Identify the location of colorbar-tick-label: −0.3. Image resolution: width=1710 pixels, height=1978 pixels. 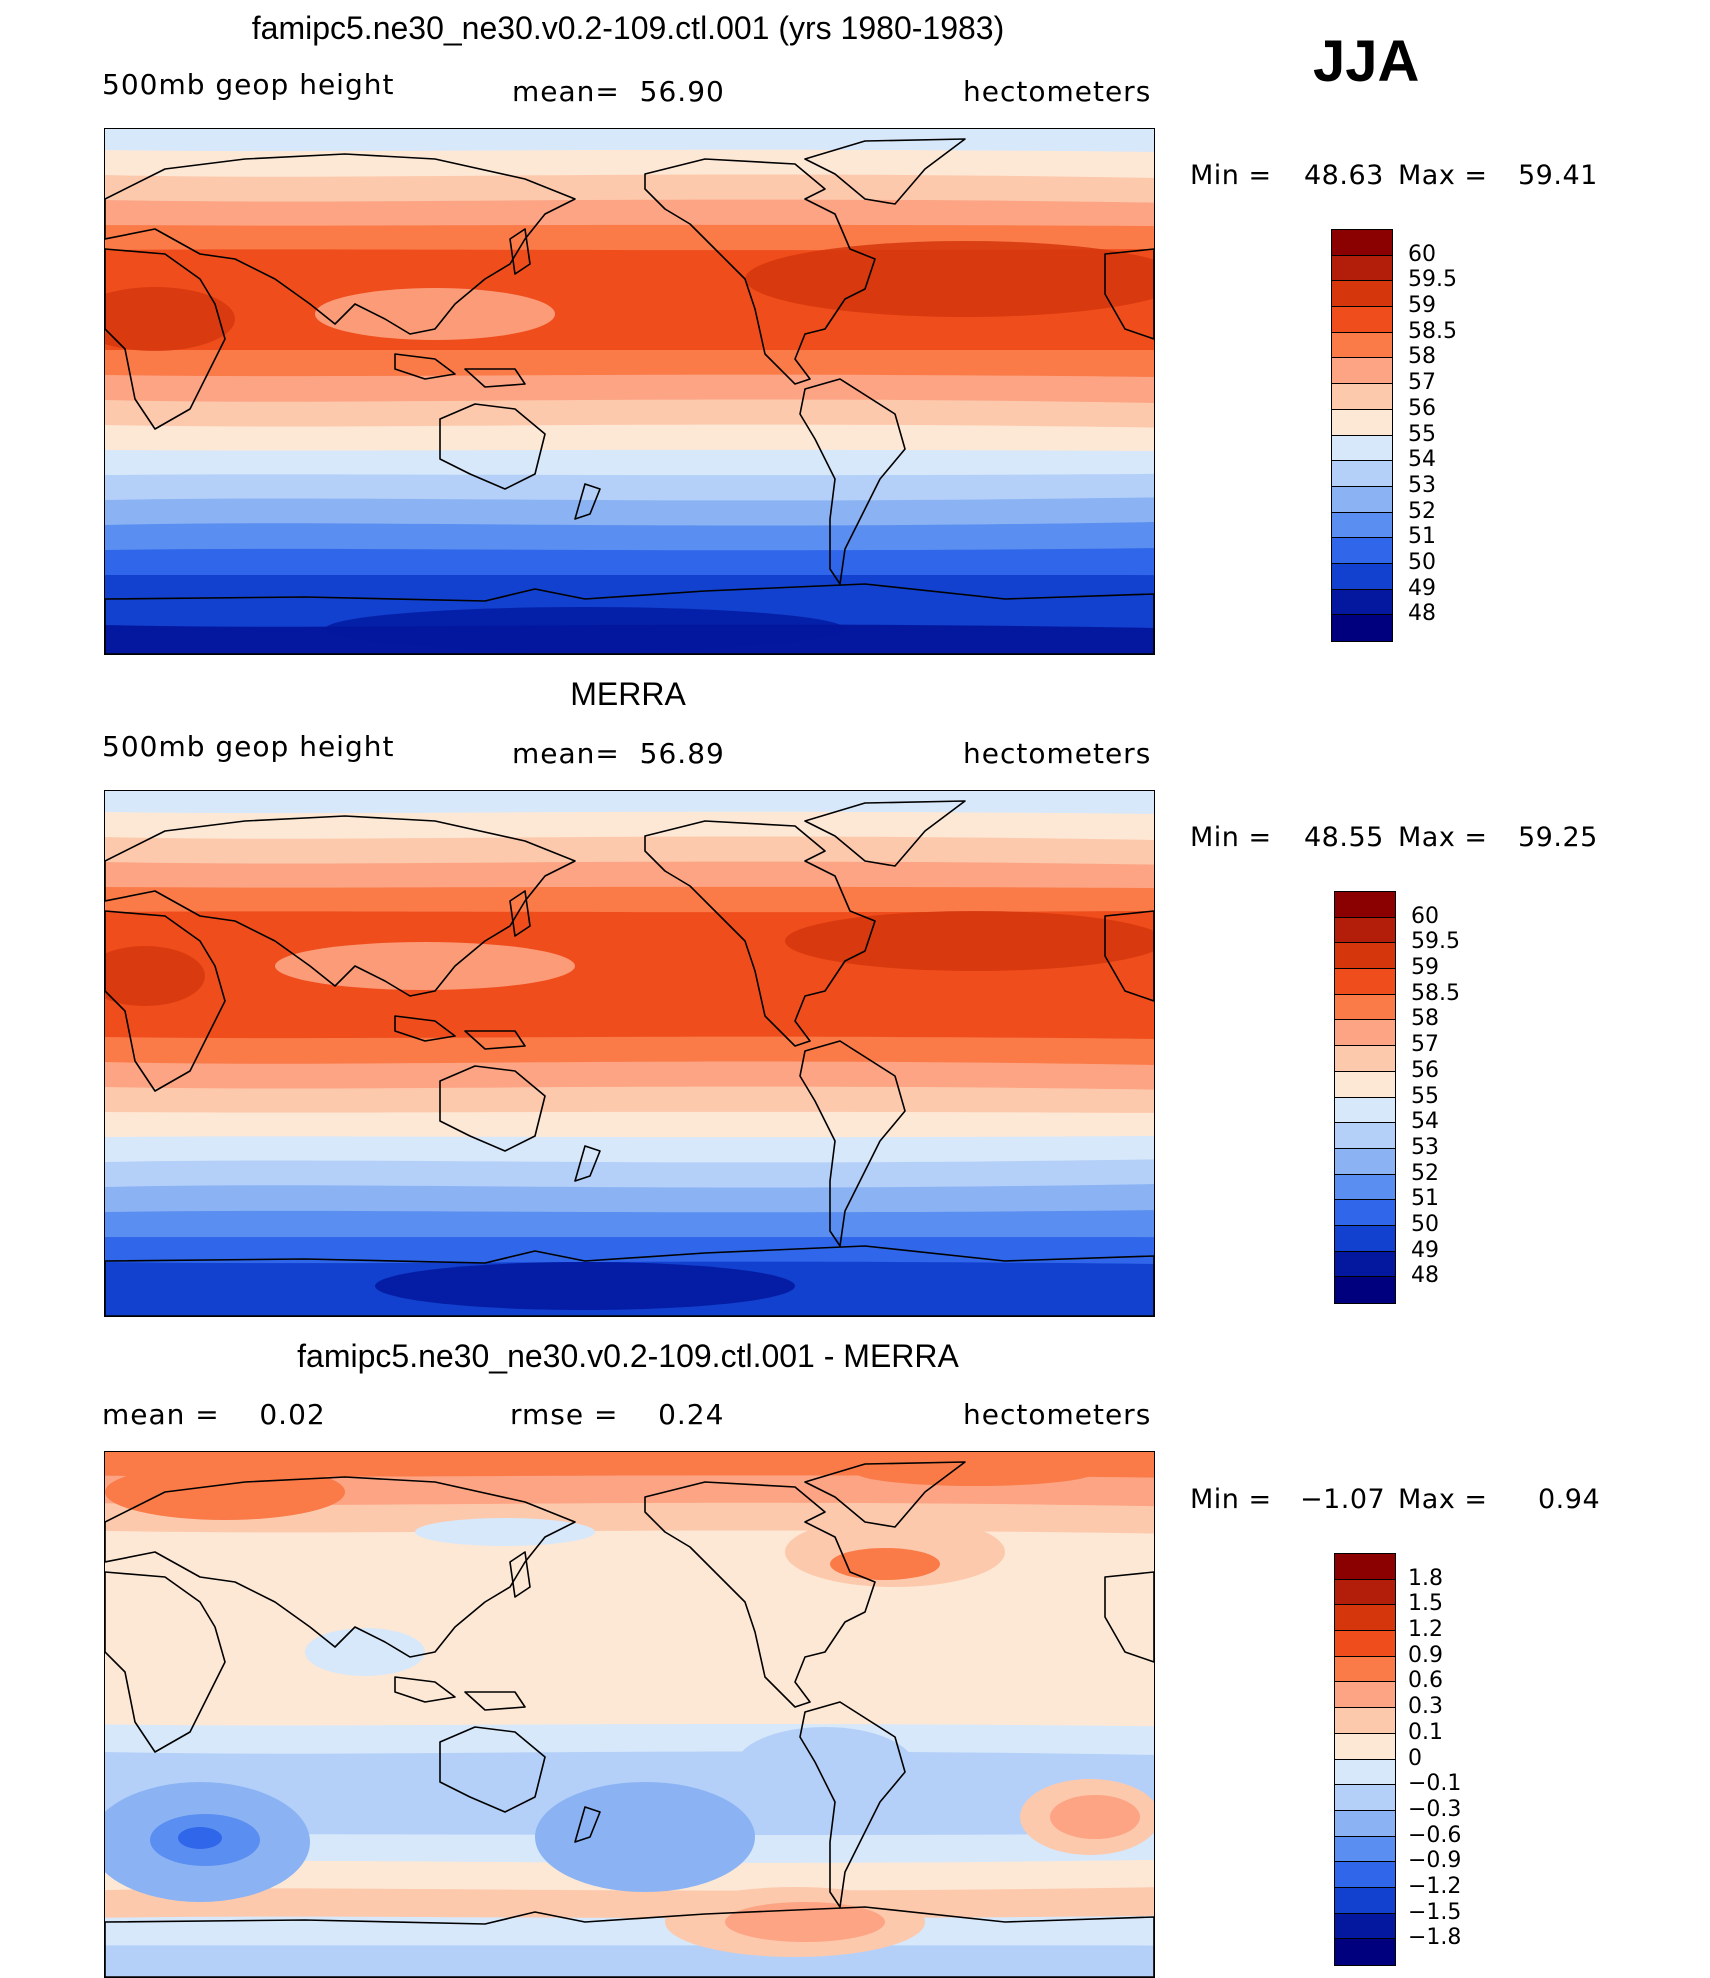
(1435, 1809).